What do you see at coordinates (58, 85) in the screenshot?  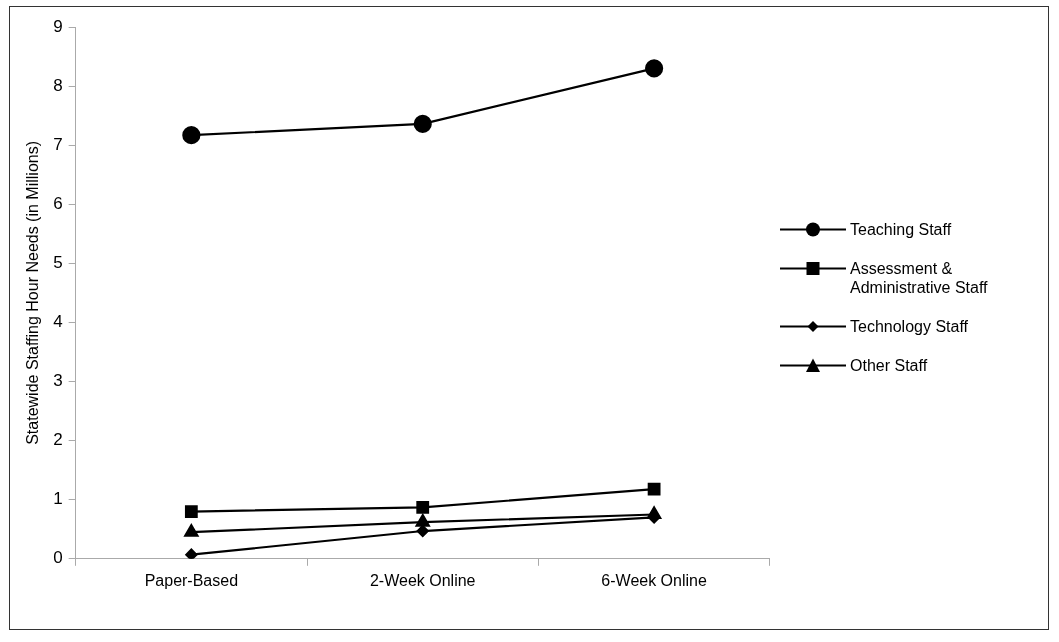 I see `y-tick-label: 8` at bounding box center [58, 85].